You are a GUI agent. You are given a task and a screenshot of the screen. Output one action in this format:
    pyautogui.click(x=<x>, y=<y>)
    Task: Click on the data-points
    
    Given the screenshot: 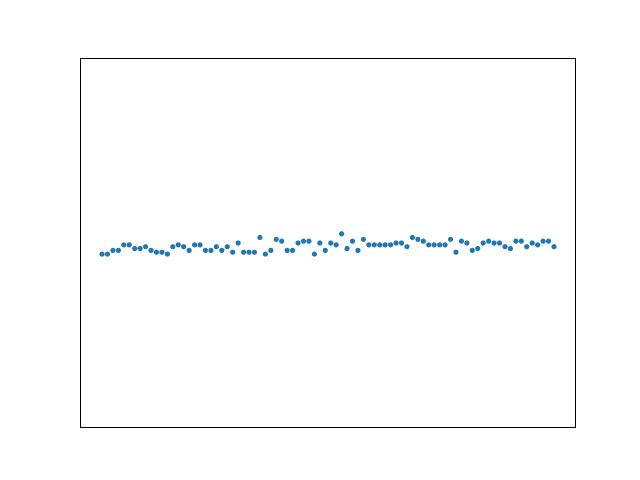 What is the action you would take?
    pyautogui.click(x=328, y=244)
    